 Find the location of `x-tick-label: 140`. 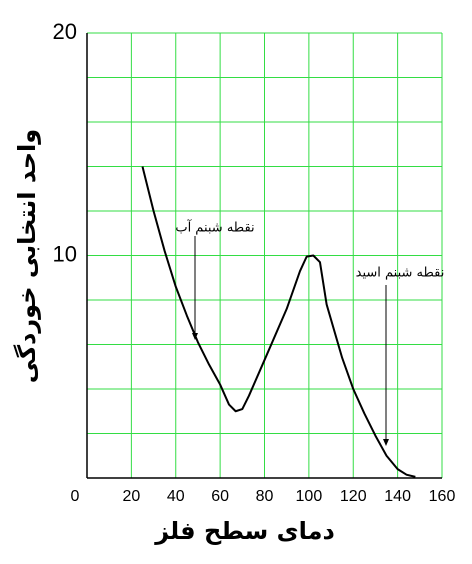

x-tick-label: 140 is located at coordinates (397, 496).